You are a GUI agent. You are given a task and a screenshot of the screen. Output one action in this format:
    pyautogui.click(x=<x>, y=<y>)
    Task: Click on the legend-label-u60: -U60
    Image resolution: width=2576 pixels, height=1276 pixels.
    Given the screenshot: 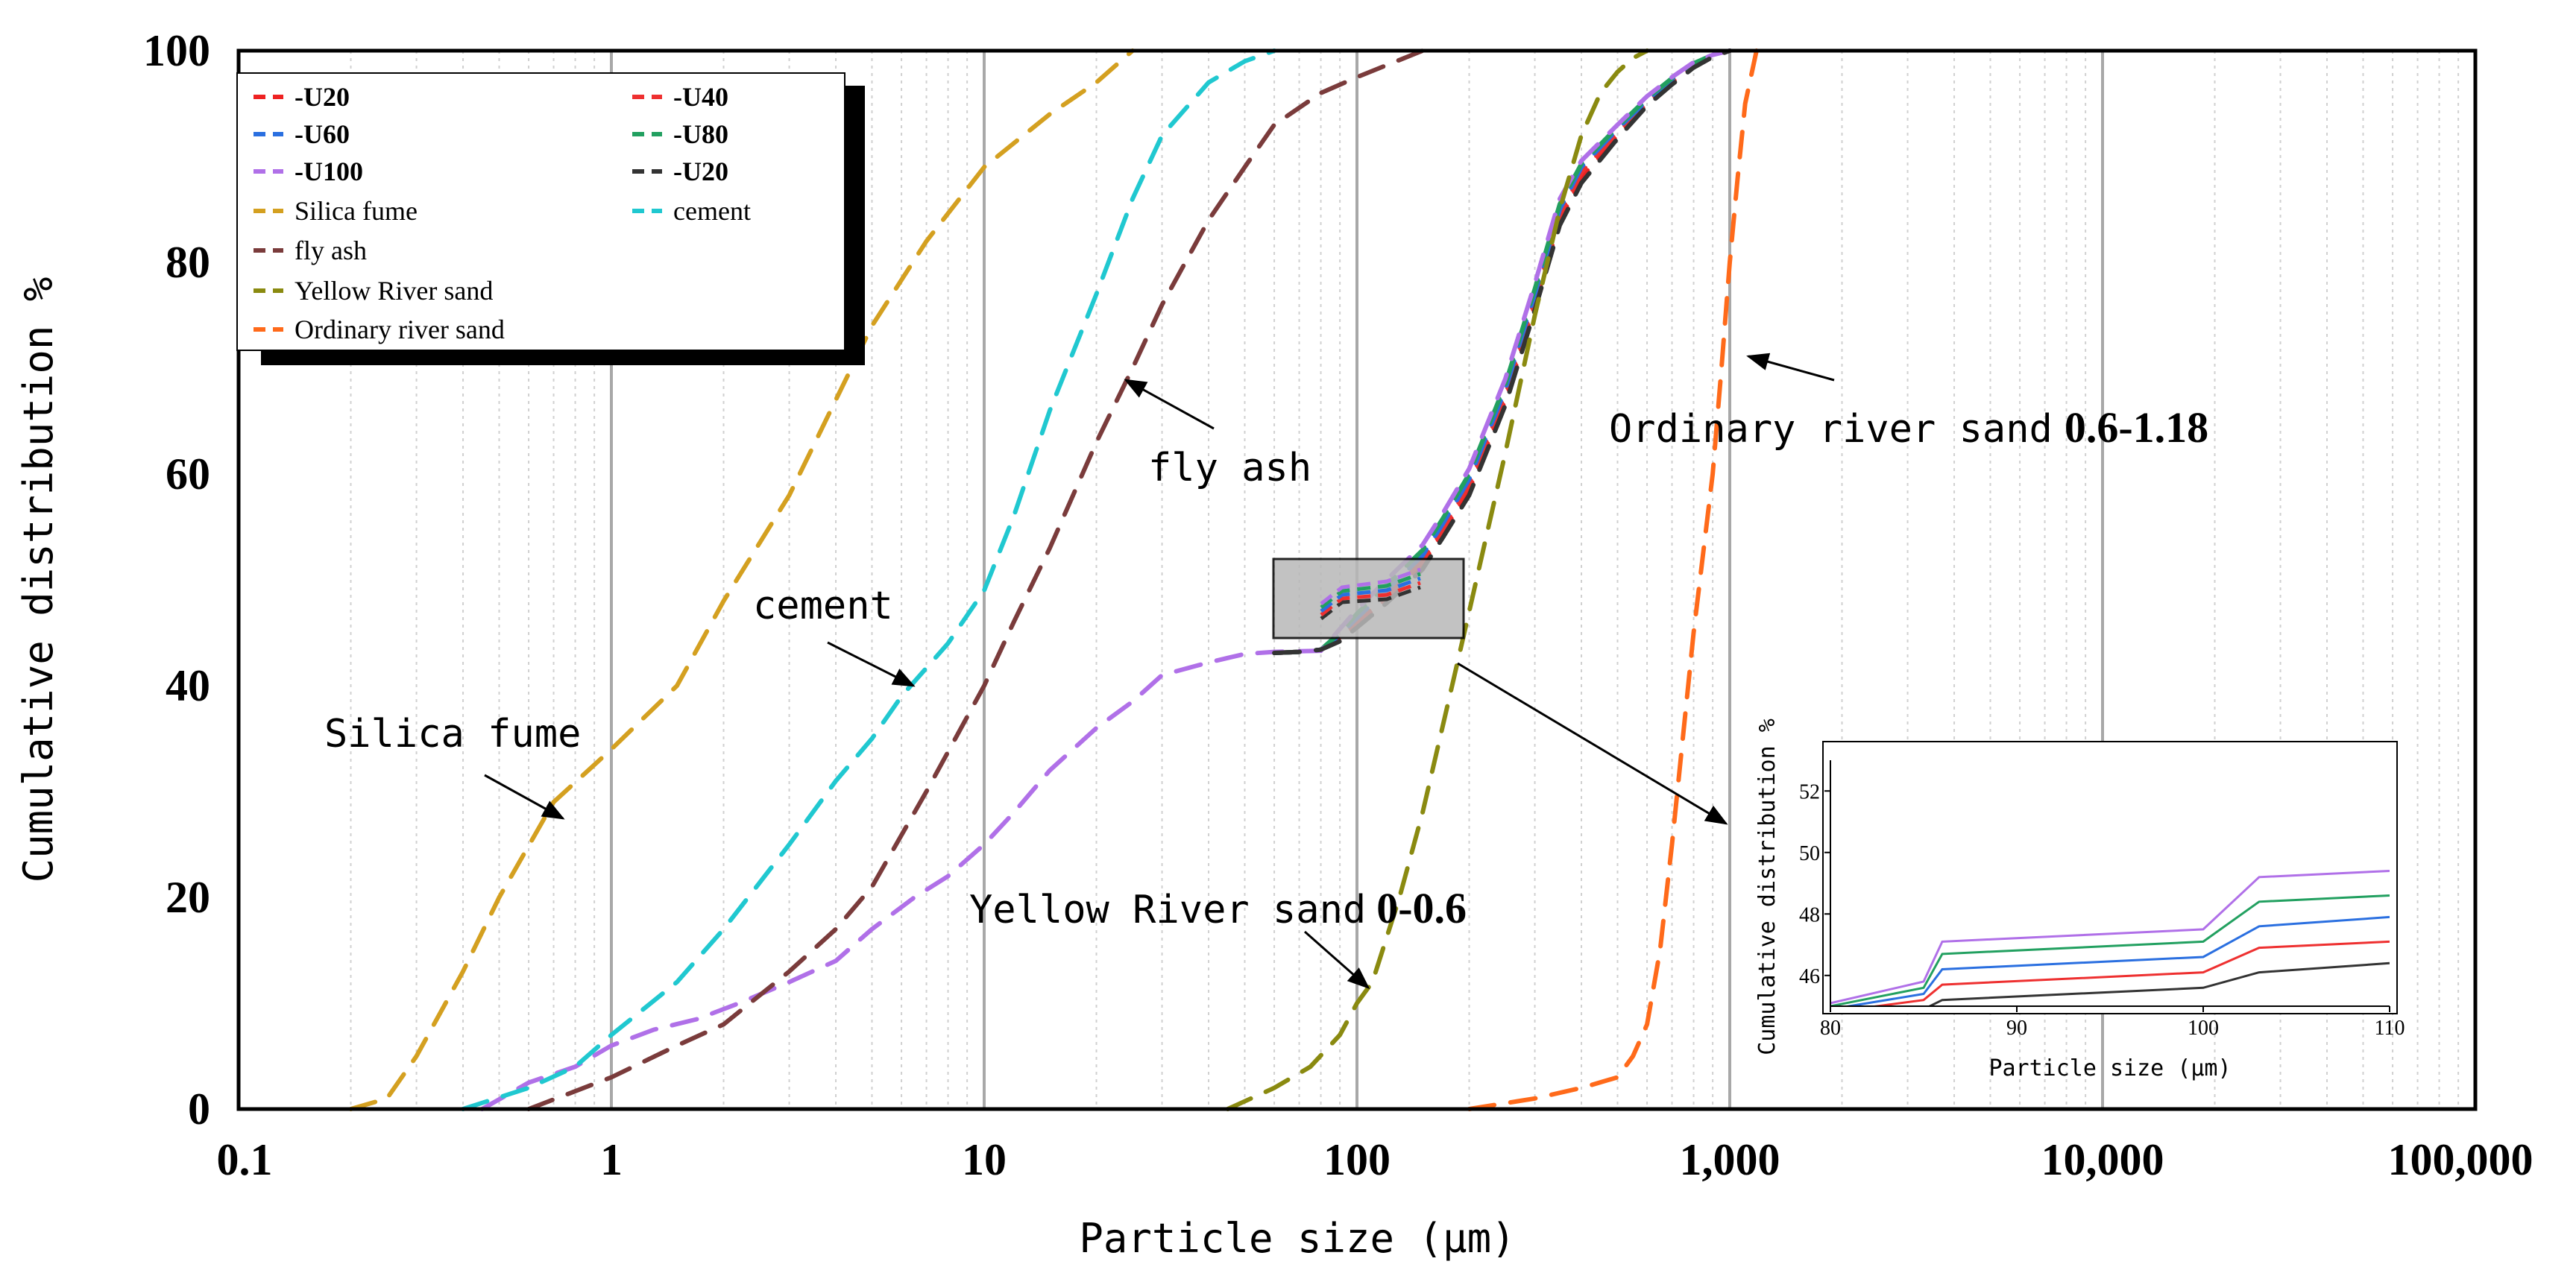 What is the action you would take?
    pyautogui.click(x=322, y=134)
    